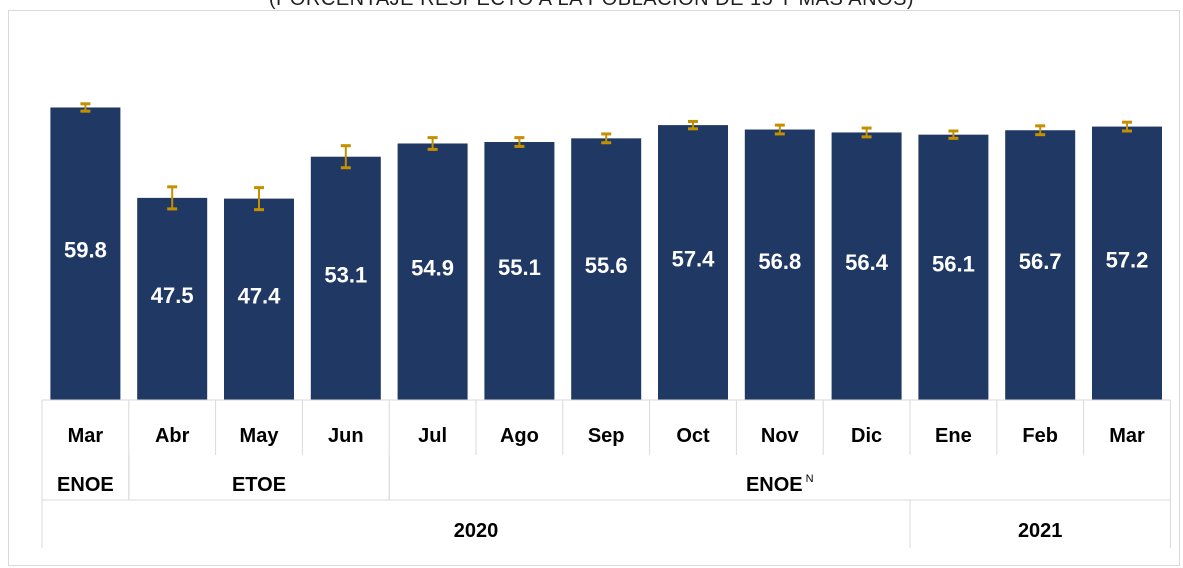 This screenshot has width=1183, height=568. Describe the element at coordinates (259, 485) in the screenshot. I see `survey-group-label-1: ETOE` at that location.